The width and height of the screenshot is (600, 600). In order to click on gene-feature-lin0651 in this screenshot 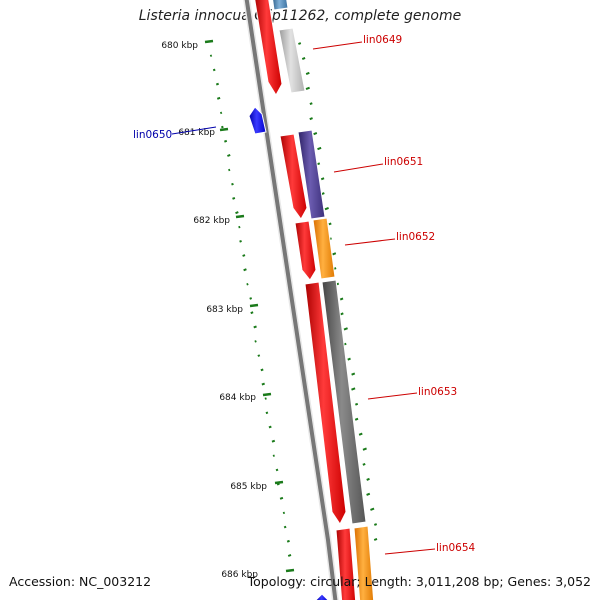, I will do `click(311, 174)`.